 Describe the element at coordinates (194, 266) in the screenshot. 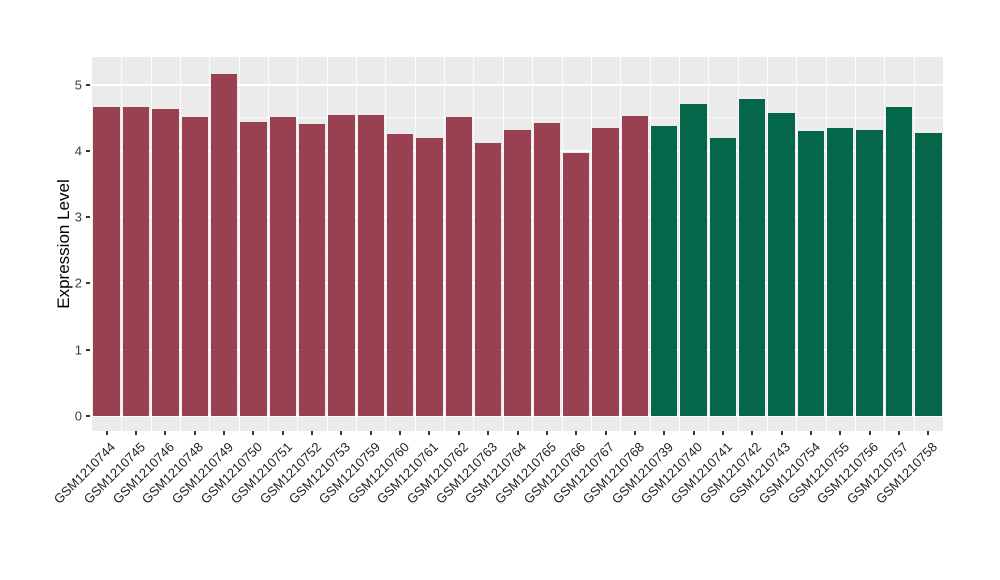

I see `bar-GSM1210748` at that location.